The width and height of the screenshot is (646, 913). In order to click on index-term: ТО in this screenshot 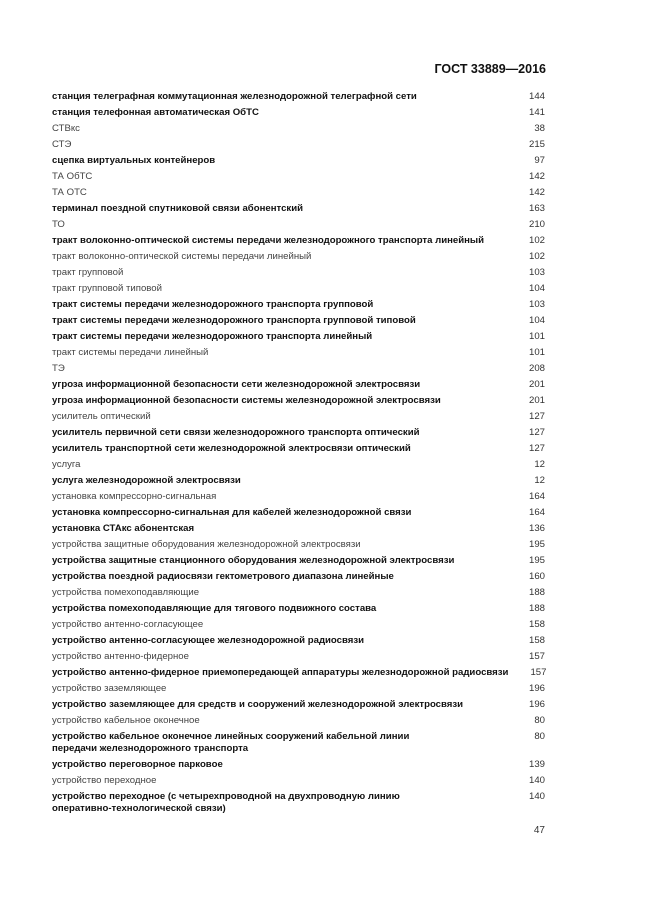, I will do `click(58, 224)`.